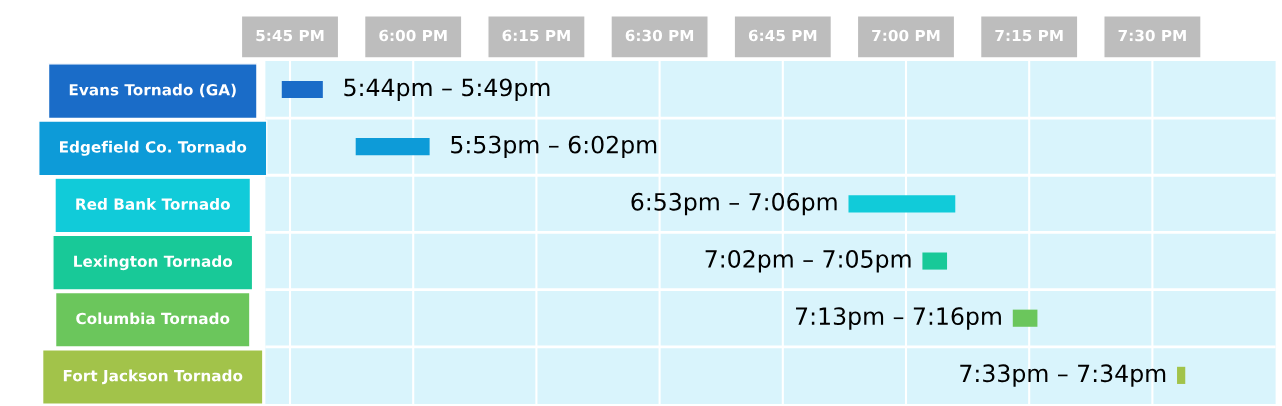  Describe the element at coordinates (808, 261) in the screenshot. I see `data-label: 7:02pm – 7:05pm` at that location.